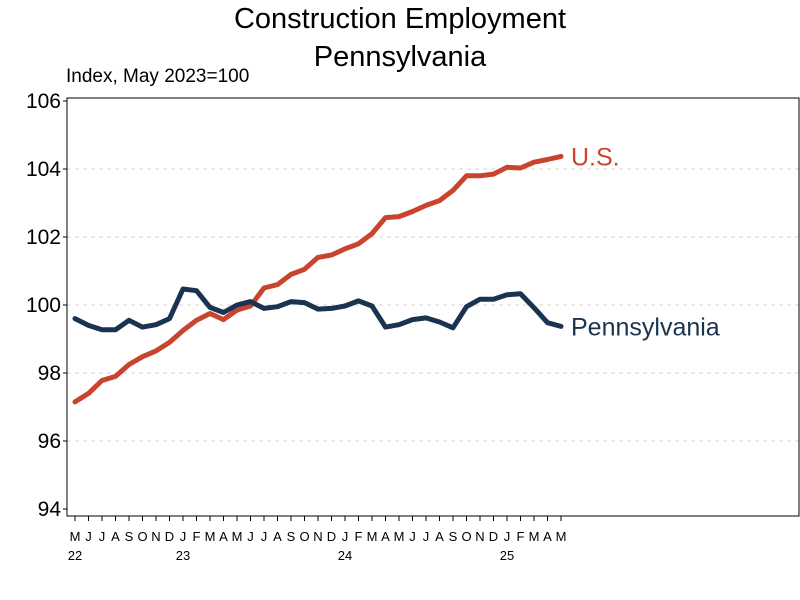 Image resolution: width=800 pixels, height=600 pixels. Describe the element at coordinates (318, 309) in the screenshot. I see `series-line-pennsylvania` at that location.